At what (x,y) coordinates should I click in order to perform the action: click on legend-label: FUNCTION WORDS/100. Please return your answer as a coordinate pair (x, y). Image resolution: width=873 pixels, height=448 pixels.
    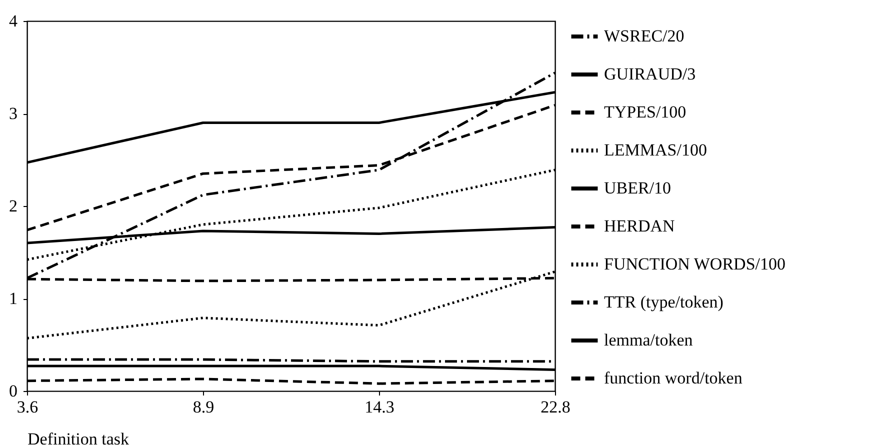
    Looking at the image, I should click on (695, 264).